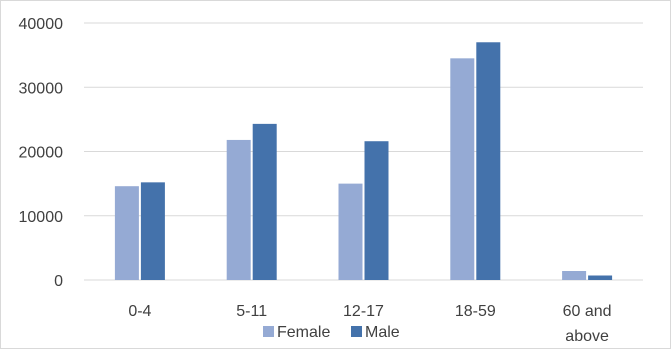  Describe the element at coordinates (587, 324) in the screenshot. I see `x-tick-label: 60 and above` at that location.